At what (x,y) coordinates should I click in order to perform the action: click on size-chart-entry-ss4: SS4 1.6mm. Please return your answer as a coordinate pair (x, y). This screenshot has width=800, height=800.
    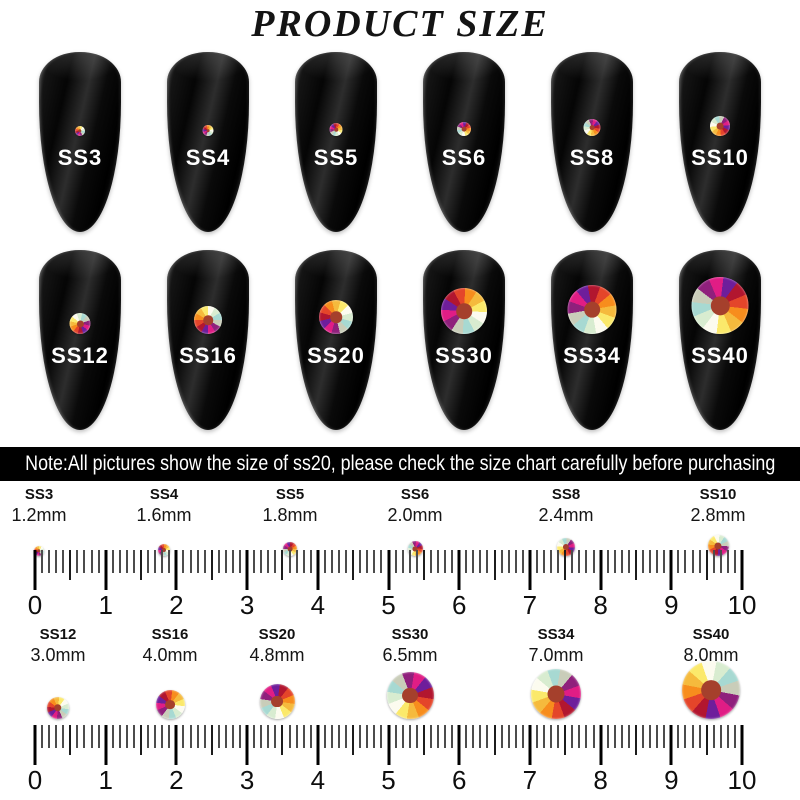
    Looking at the image, I should click on (163, 506).